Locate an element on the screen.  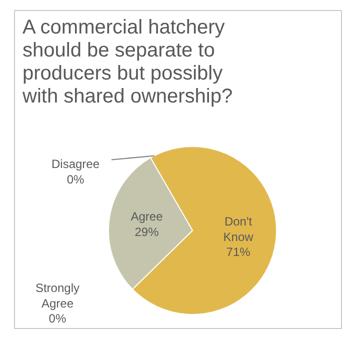
legend-label: Disagree is located at coordinates (75, 164).